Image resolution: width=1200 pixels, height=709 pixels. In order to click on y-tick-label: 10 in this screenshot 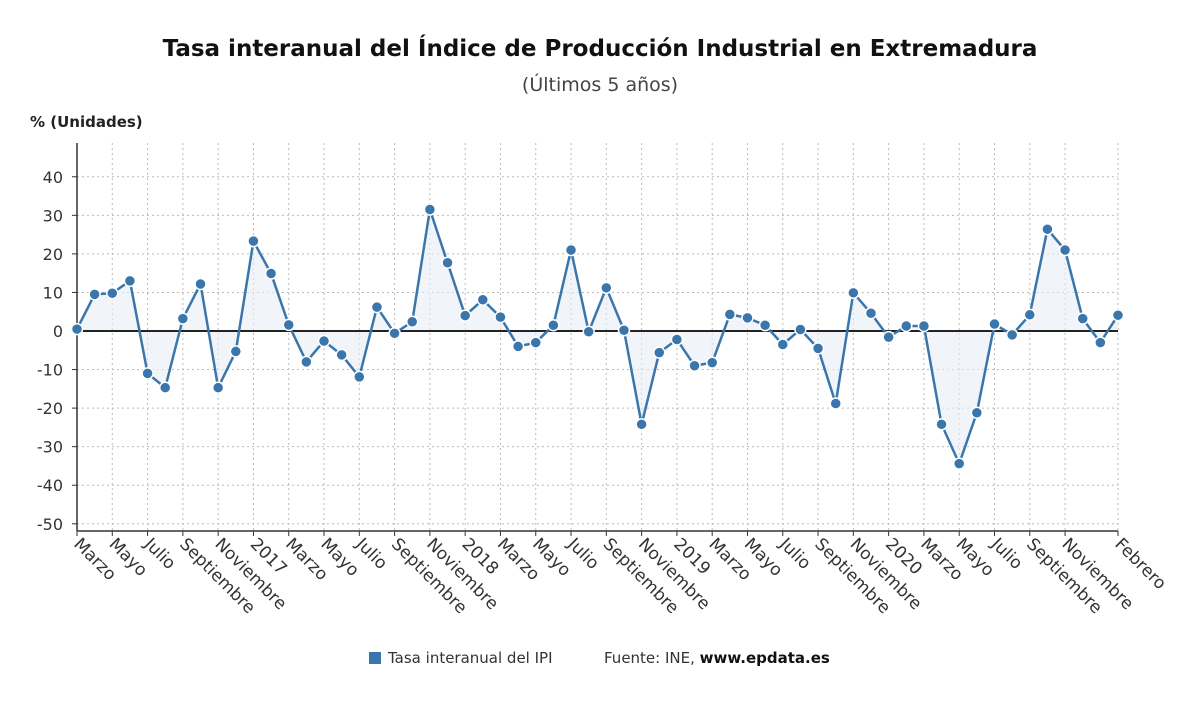, I will do `click(53, 292)`.